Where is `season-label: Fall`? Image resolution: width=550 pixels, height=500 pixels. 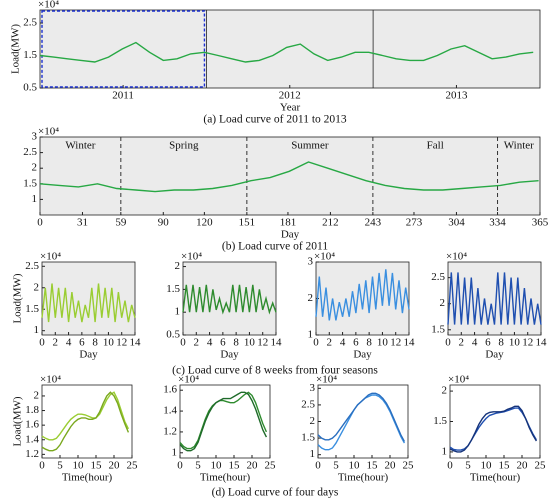
season-label: Fall is located at coordinates (435, 146).